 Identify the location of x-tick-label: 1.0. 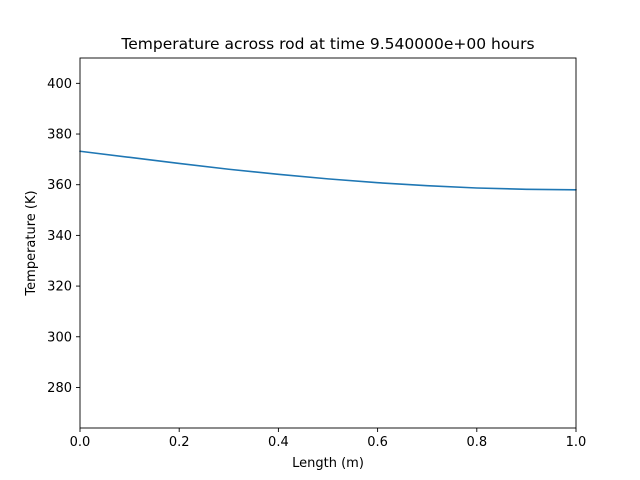
(576, 442).